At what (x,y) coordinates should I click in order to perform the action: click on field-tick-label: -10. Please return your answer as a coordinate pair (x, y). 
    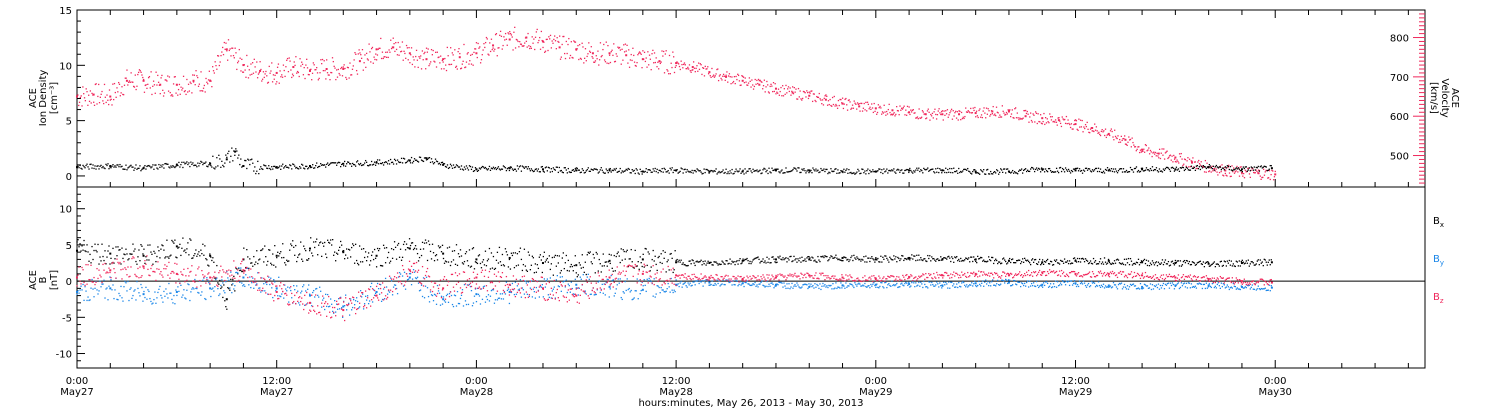
    Looking at the image, I should click on (64, 355).